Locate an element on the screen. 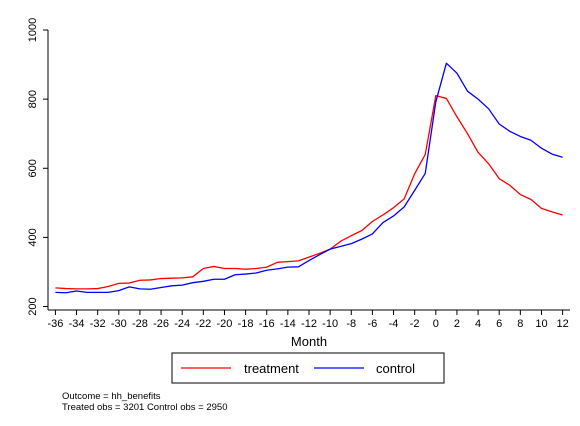 Image resolution: width=580 pixels, height=426 pixels. x-tick-label: -22 is located at coordinates (203, 324).